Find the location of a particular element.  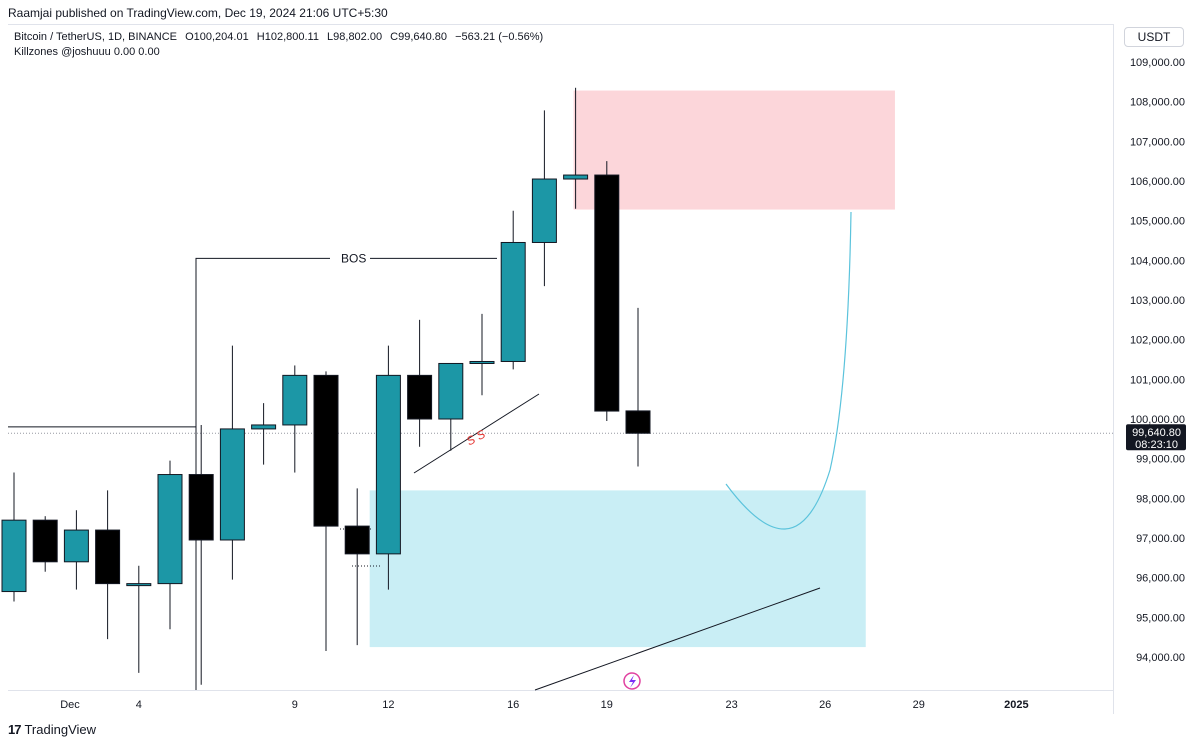

price-tick-label: 98,000.00 is located at coordinates (1160, 499).